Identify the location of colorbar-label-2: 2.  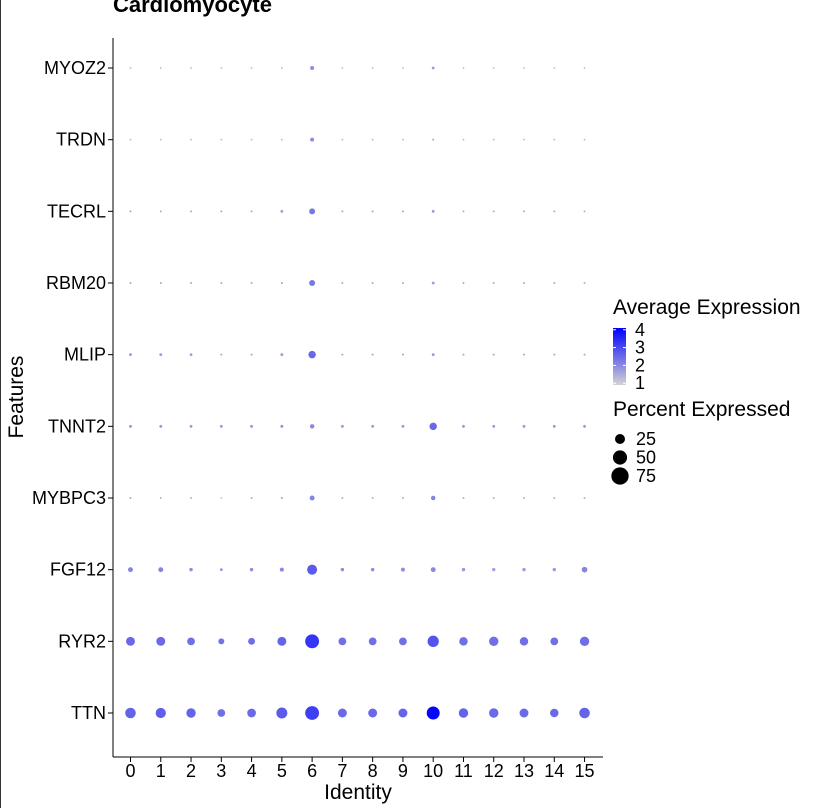
(640, 365).